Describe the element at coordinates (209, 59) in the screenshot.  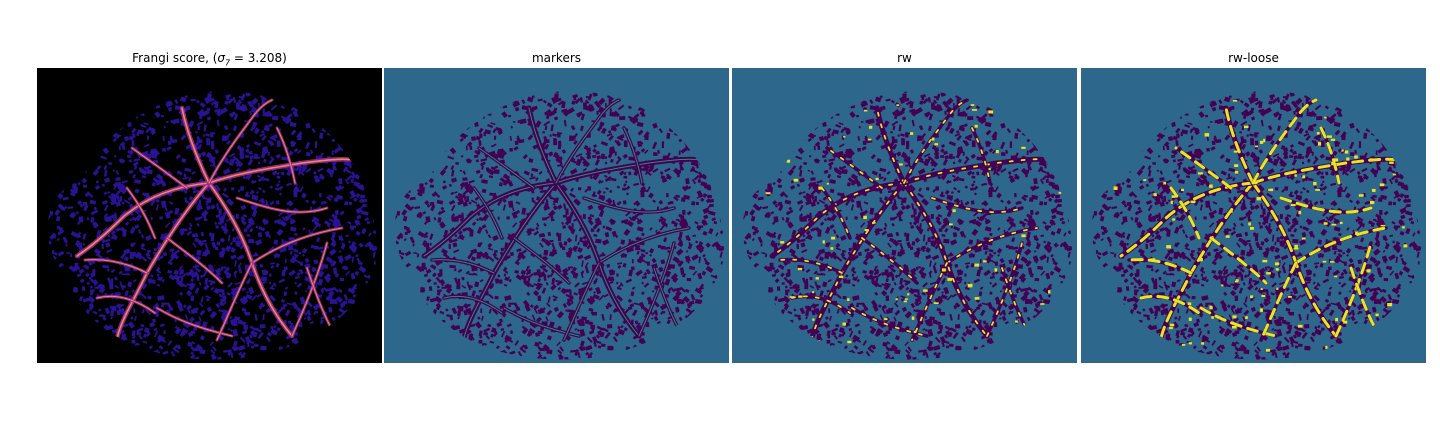
I see `panel-title-frangi: Frangi score, (σ7 = 3.208)` at that location.